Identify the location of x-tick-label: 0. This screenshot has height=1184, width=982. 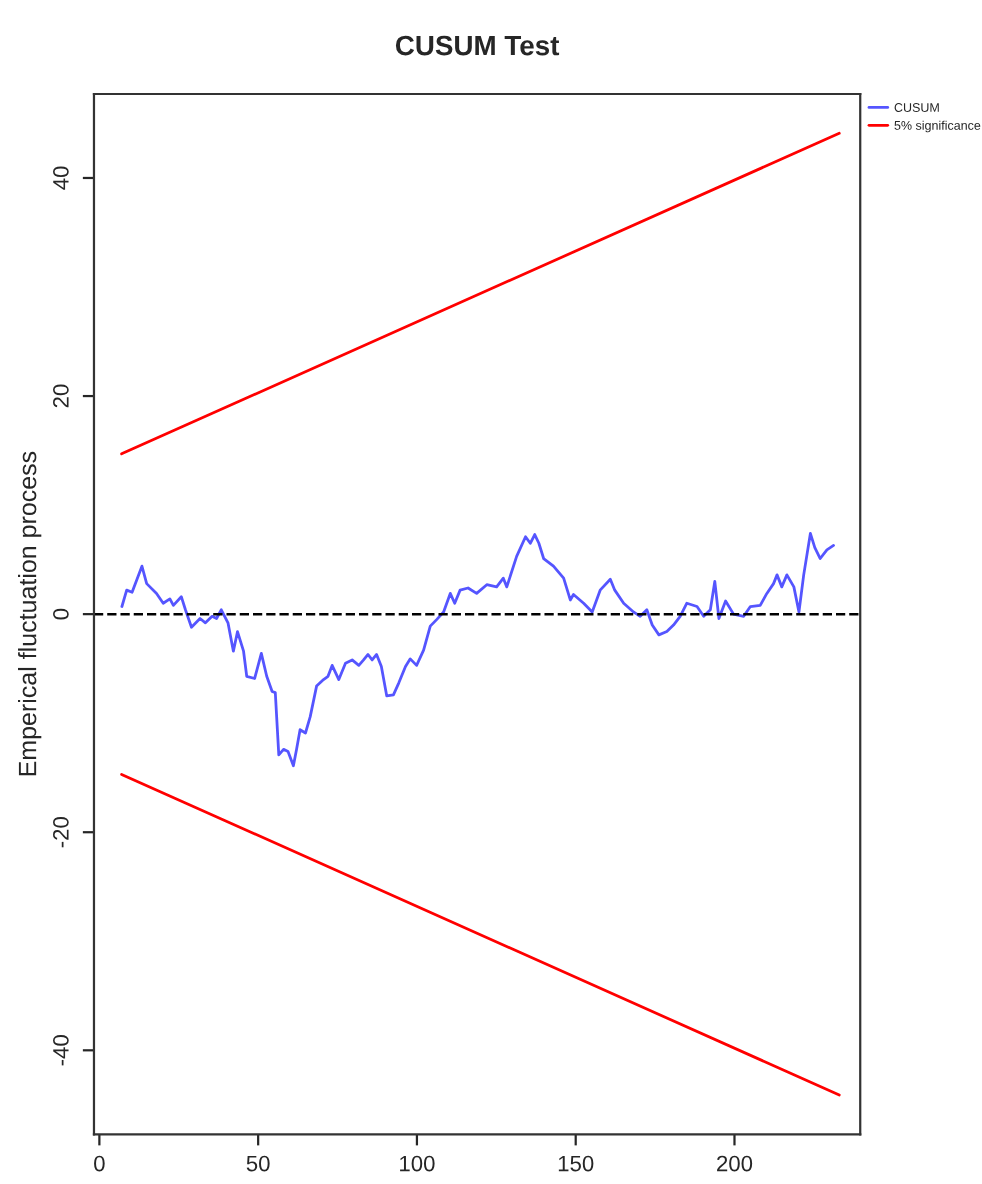
(99, 1163).